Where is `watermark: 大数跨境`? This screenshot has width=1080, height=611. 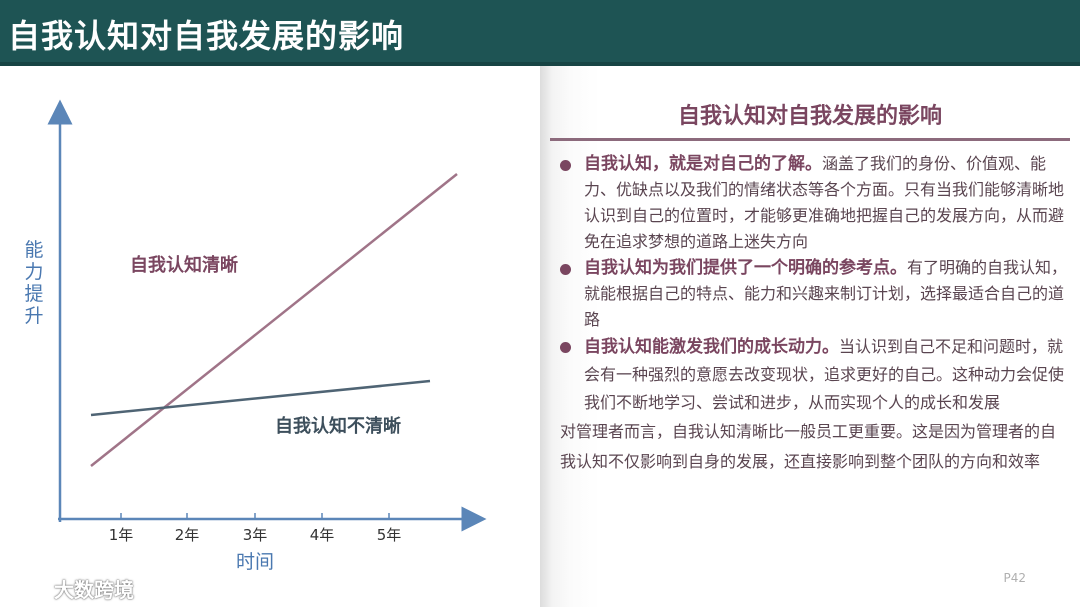 watermark: 大数跨境 is located at coordinates (72, 588).